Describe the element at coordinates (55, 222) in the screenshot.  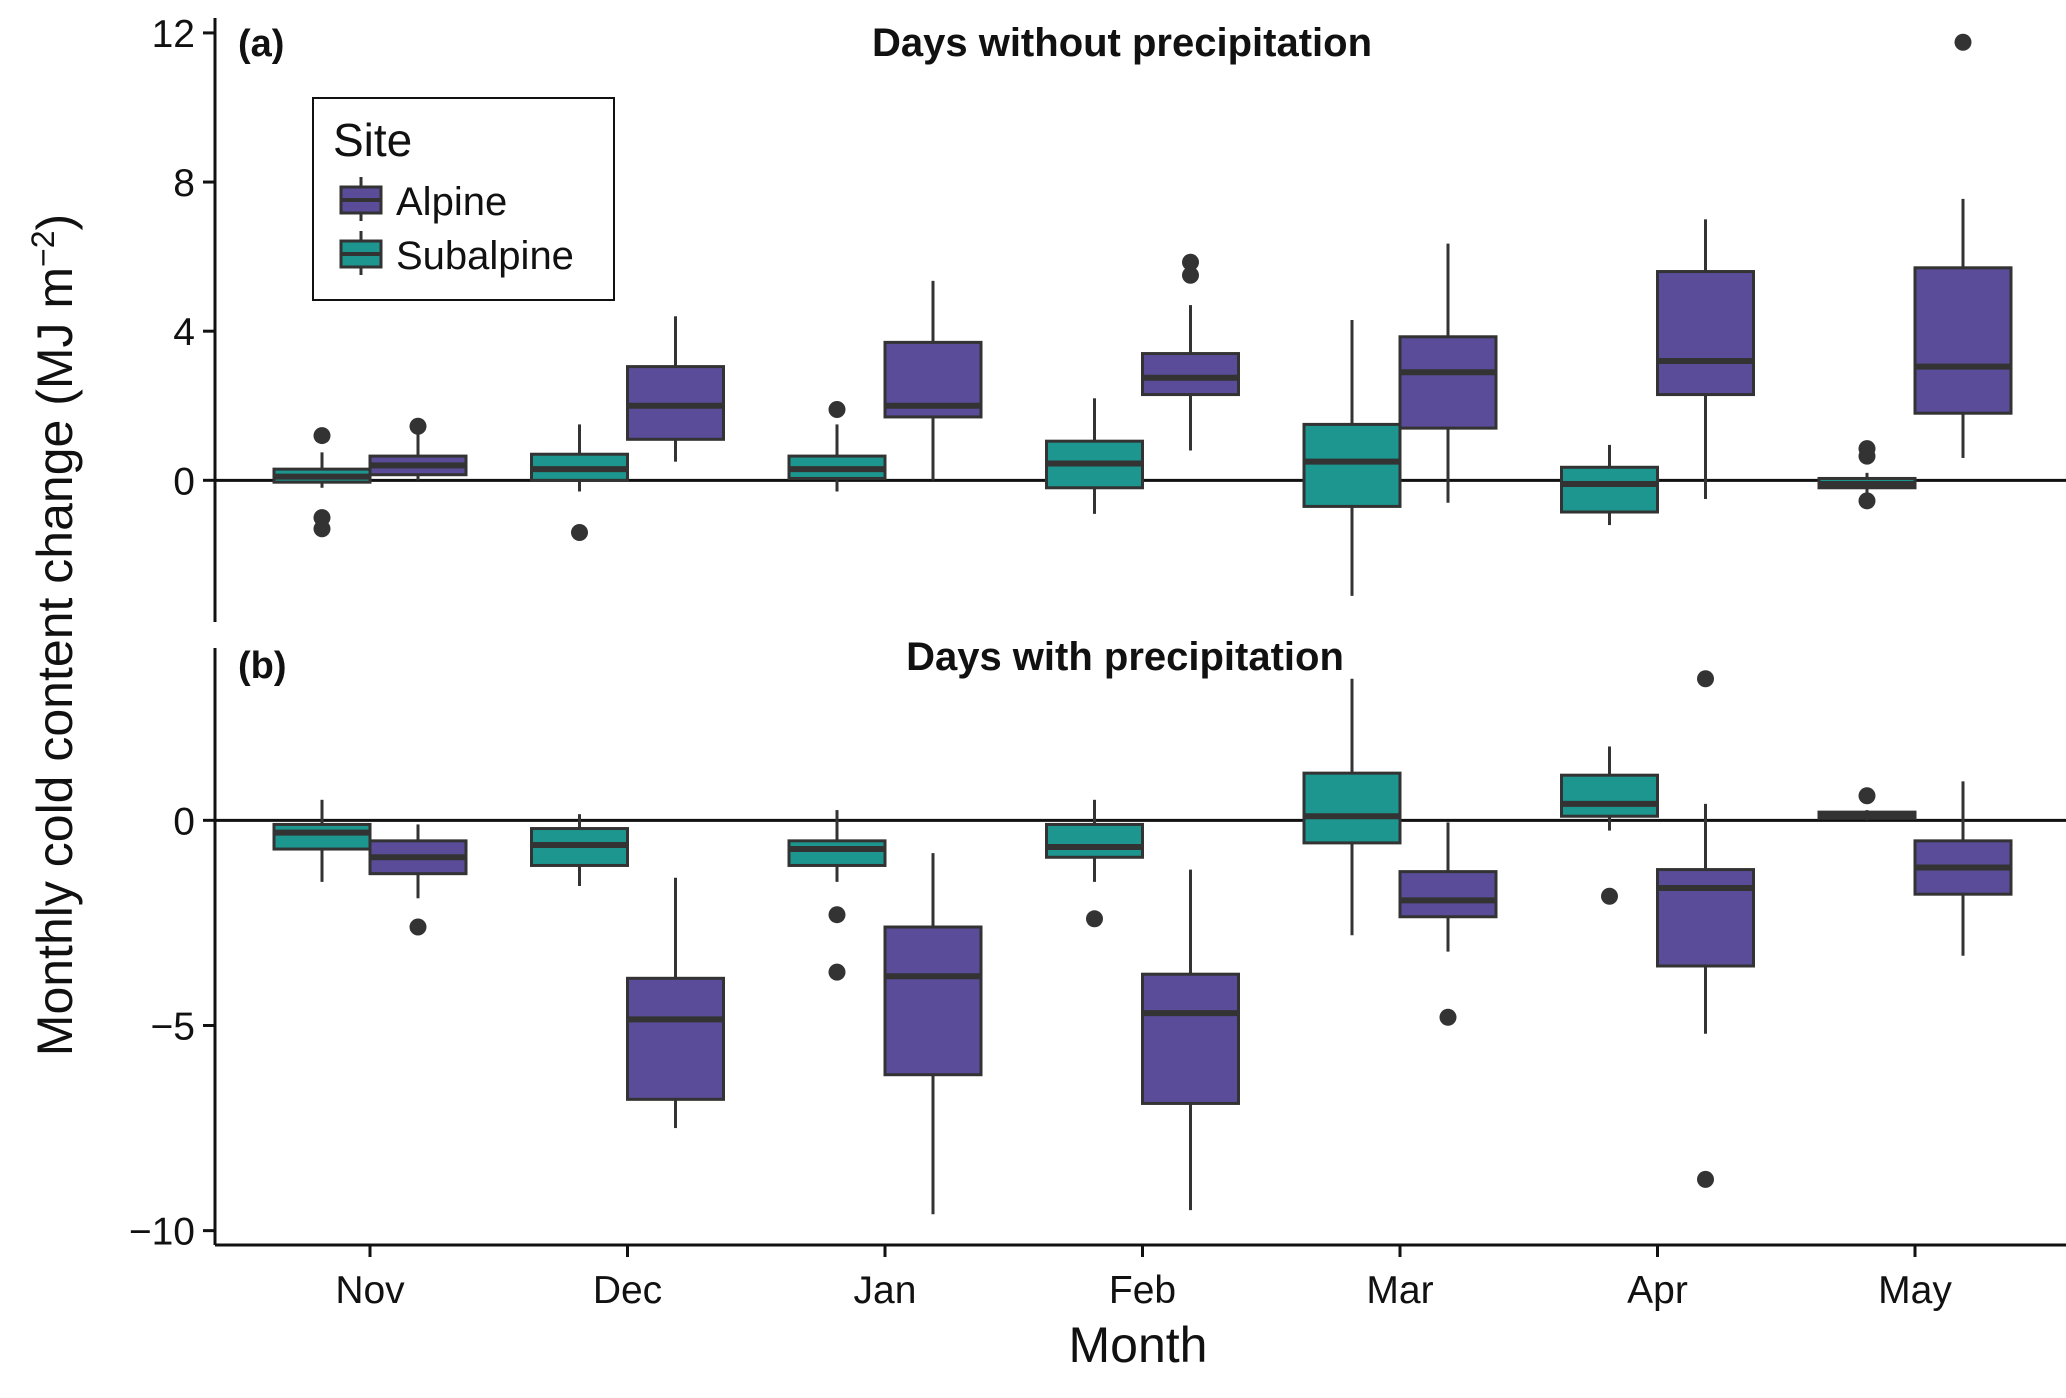
I see `y-axis-title-close: )` at that location.